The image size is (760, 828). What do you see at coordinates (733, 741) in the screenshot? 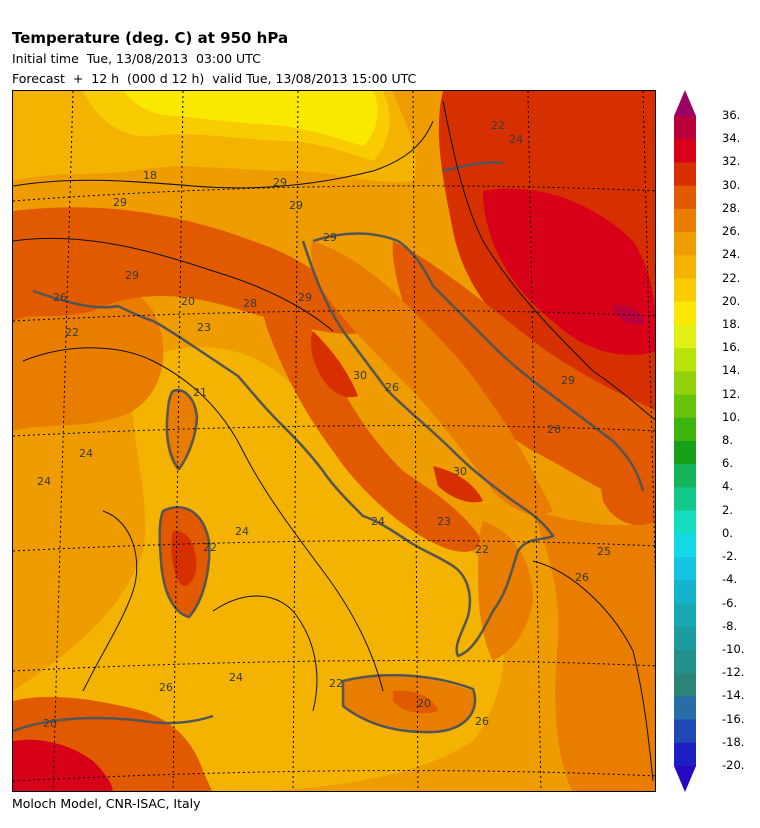
I see `color-scale-tick-label: -18.` at bounding box center [733, 741].